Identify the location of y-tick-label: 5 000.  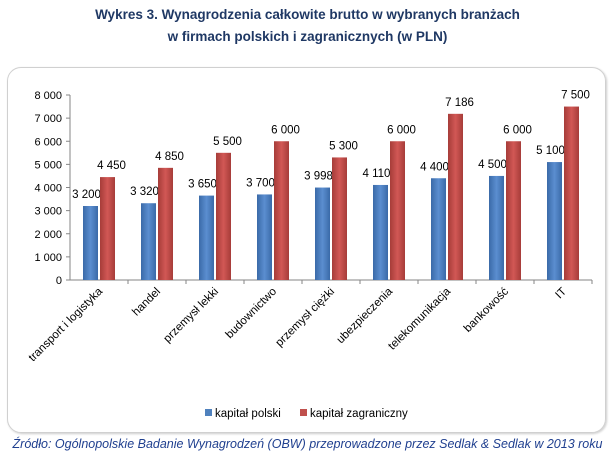
(48, 165).